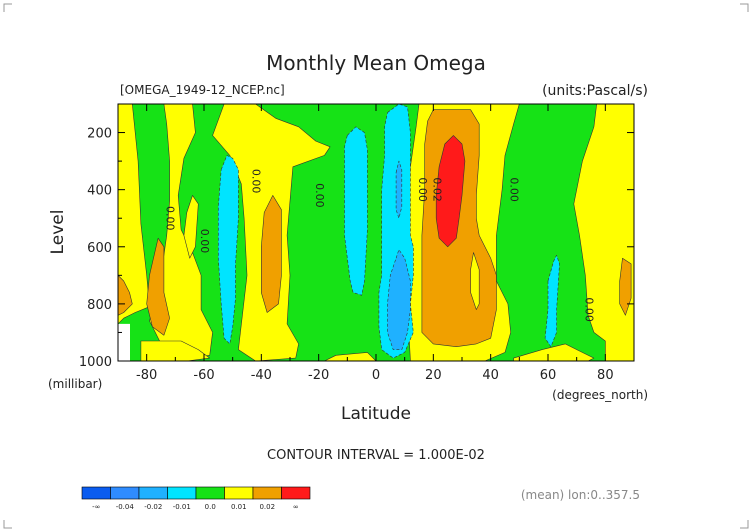  I want to click on contour-region-yellow-south-bottom, so click(175, 350).